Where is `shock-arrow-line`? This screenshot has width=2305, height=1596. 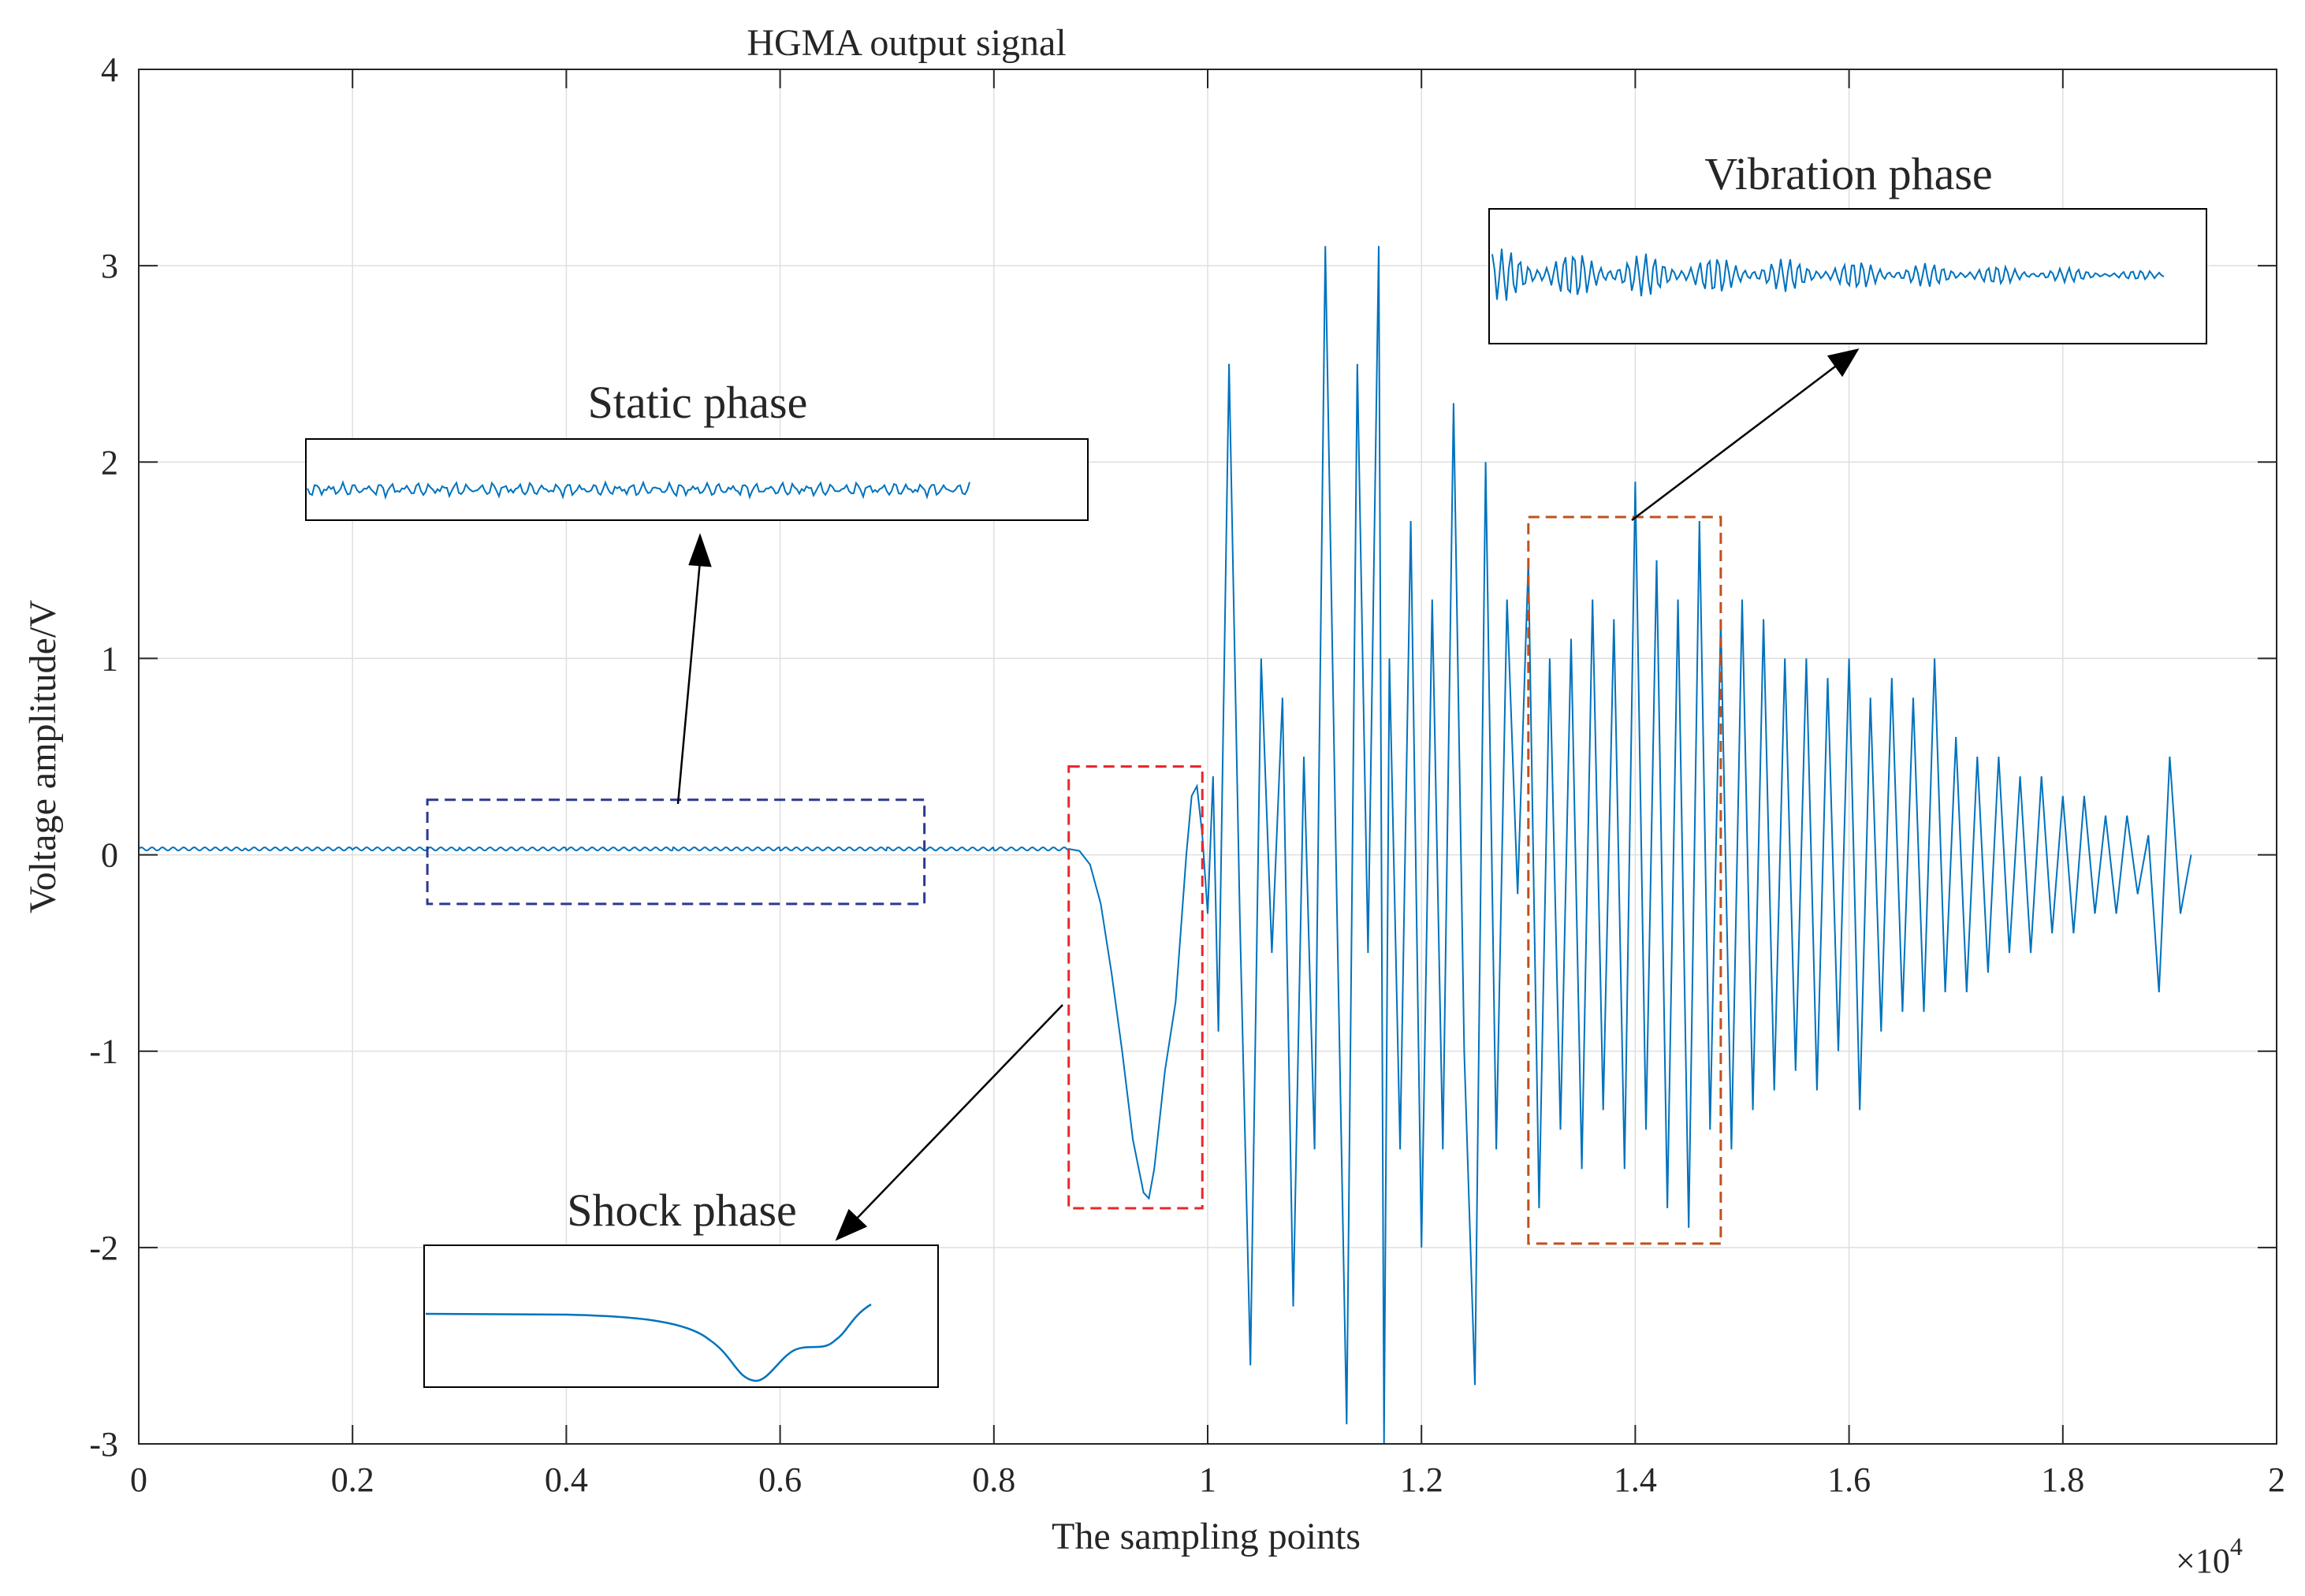
shock-arrow-line is located at coordinates (959, 1112).